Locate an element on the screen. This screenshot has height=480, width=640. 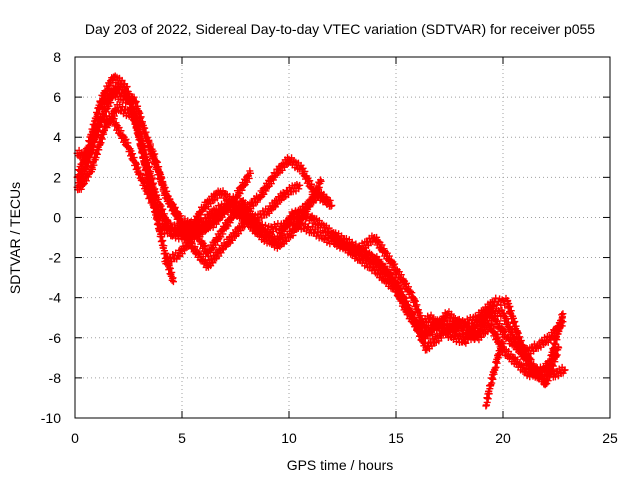
y-tick-label: 2 is located at coordinates (57, 177).